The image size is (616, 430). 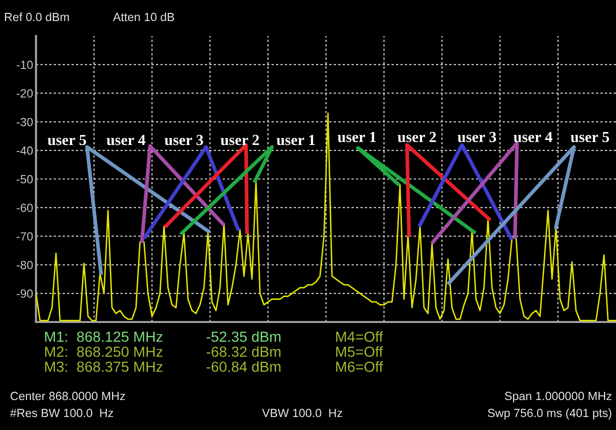 What do you see at coordinates (302, 413) in the screenshot?
I see `text: VBW 100.0 Hz` at bounding box center [302, 413].